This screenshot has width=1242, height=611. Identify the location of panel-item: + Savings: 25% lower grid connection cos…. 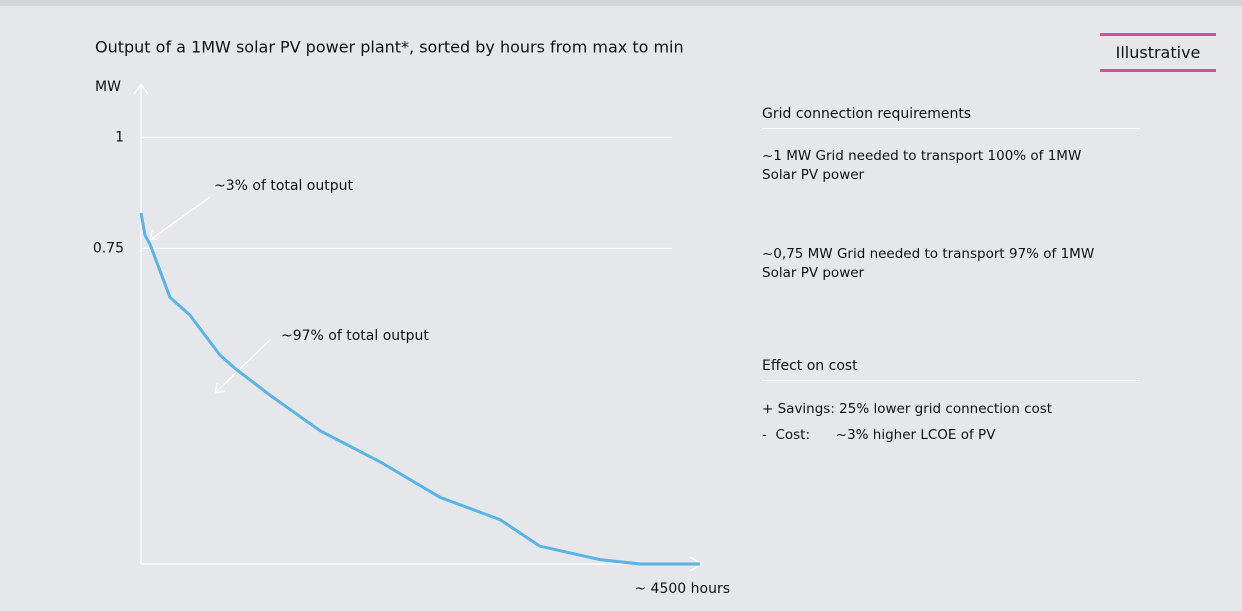
(907, 409).